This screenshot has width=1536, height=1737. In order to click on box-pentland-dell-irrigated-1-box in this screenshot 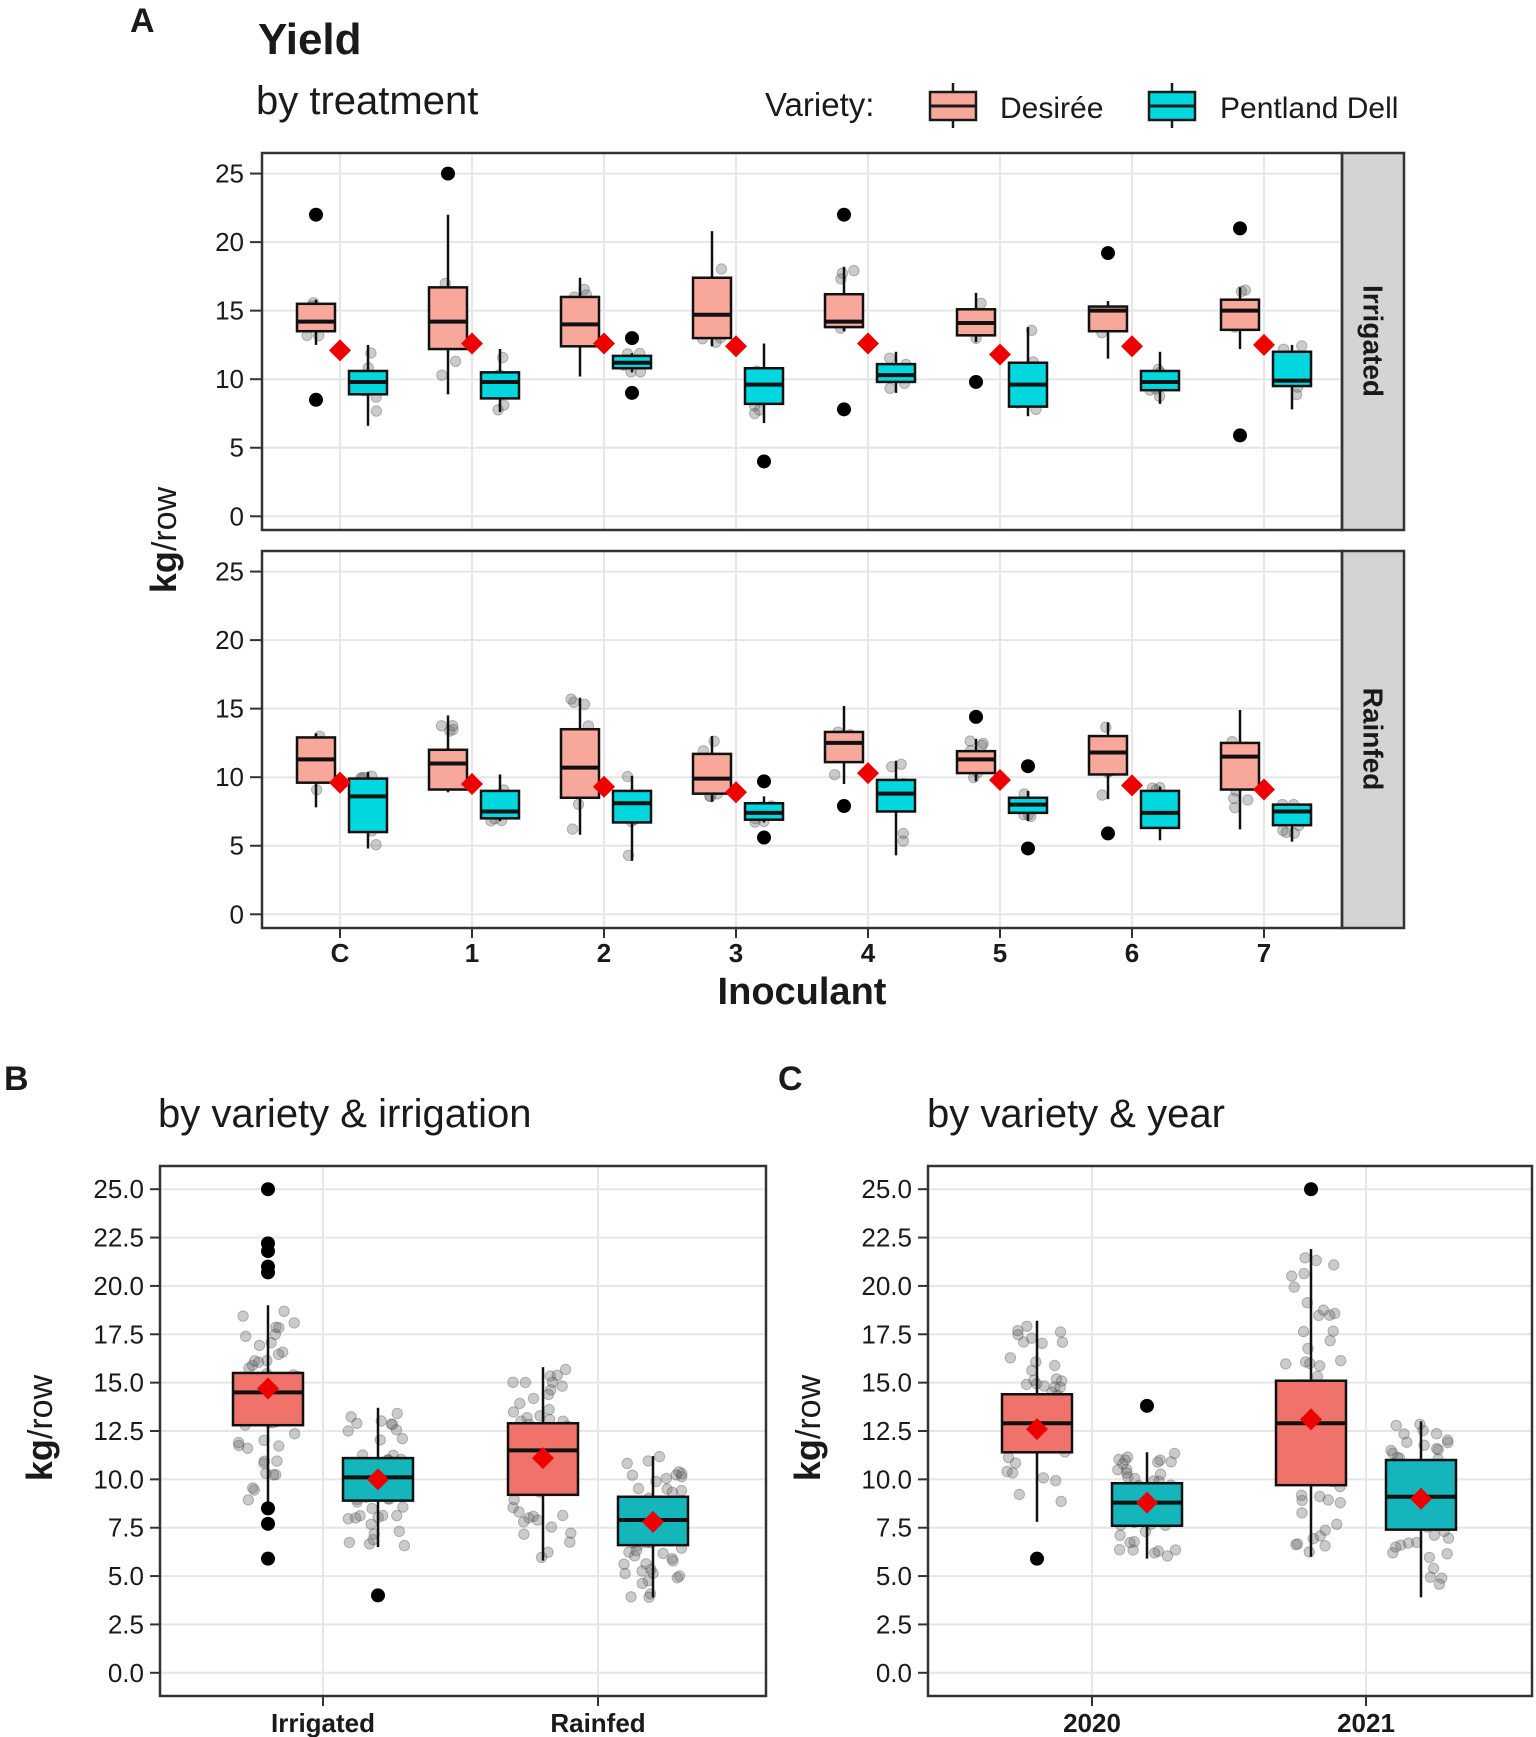, I will do `click(500, 385)`.